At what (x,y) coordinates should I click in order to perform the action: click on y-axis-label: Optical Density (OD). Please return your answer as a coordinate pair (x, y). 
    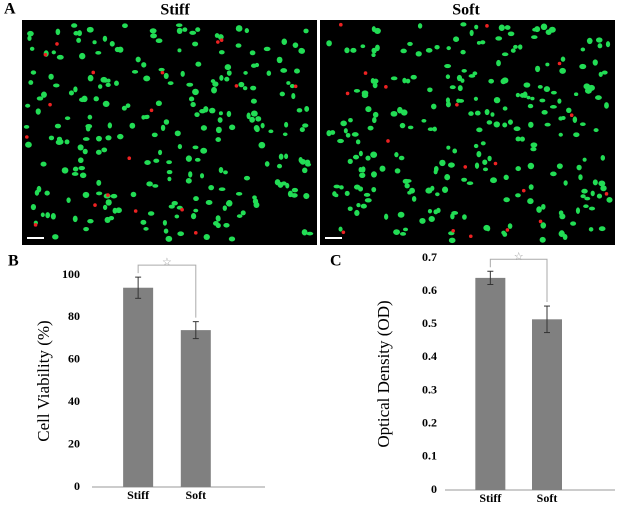
    Looking at the image, I should click on (383, 373).